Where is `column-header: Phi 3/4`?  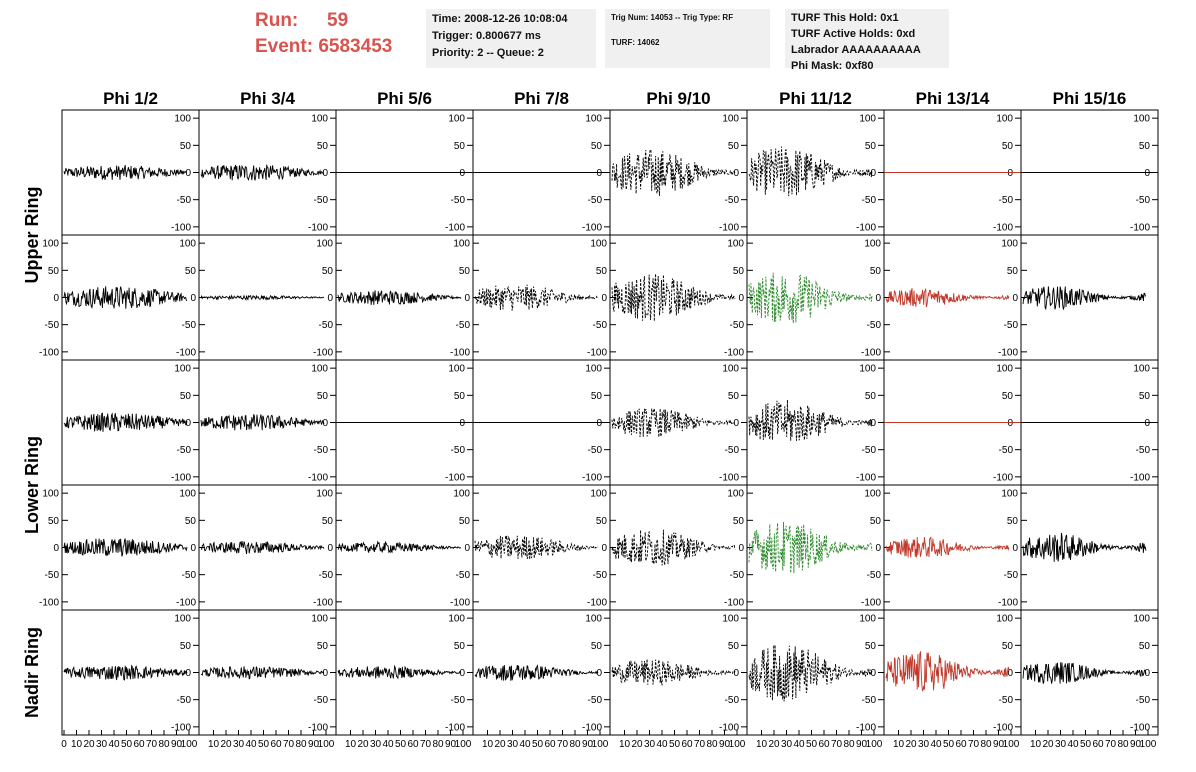
column-header: Phi 3/4 is located at coordinates (267, 98).